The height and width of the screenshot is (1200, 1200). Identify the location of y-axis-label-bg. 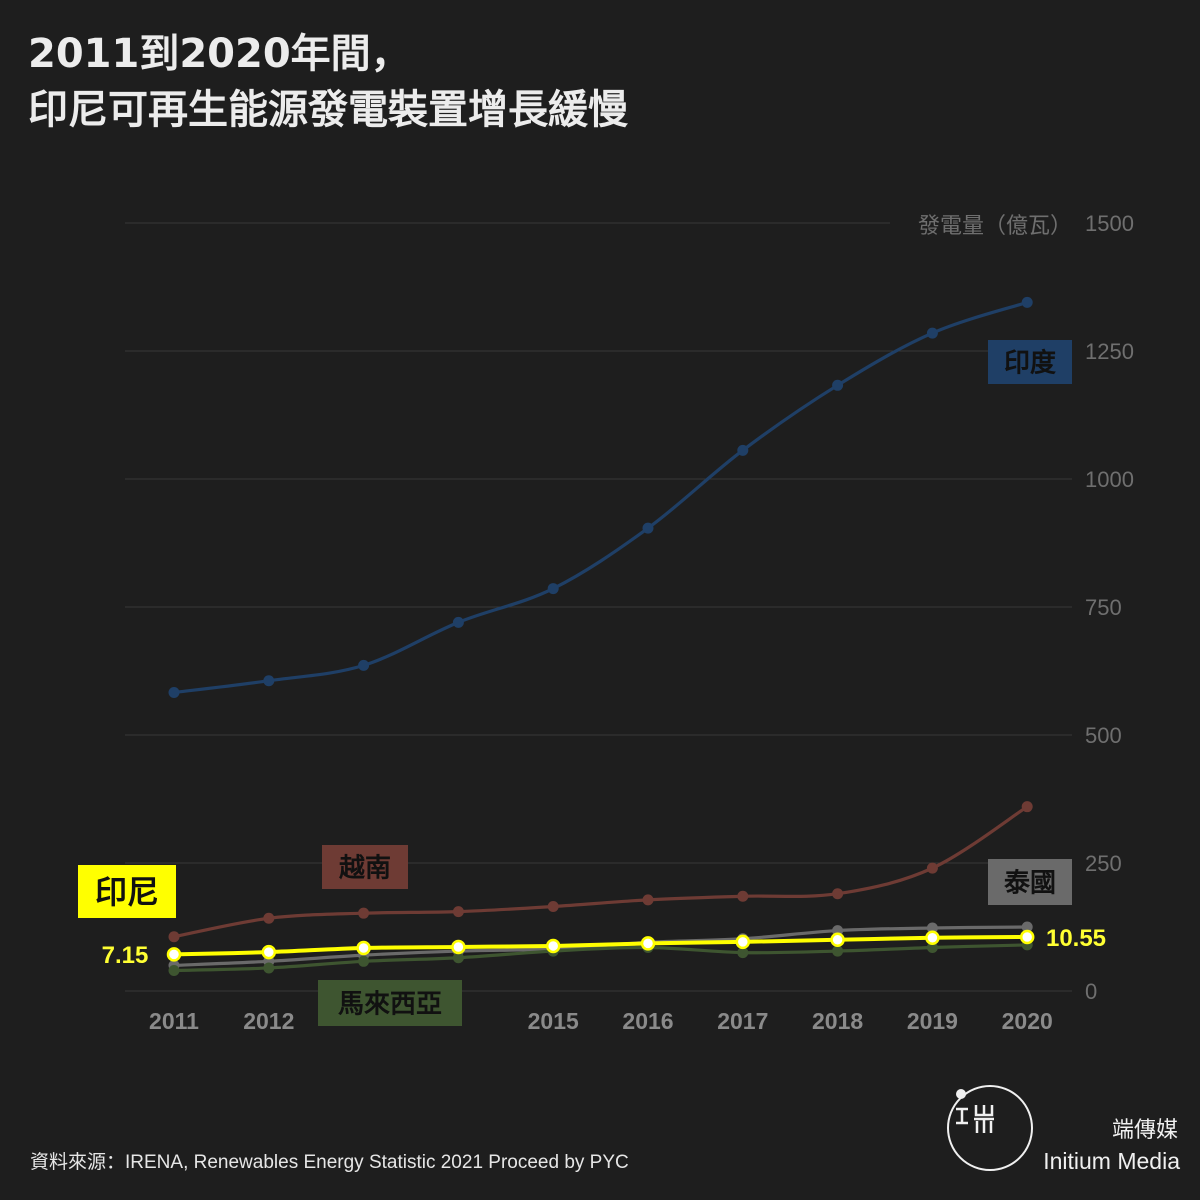
(988, 225).